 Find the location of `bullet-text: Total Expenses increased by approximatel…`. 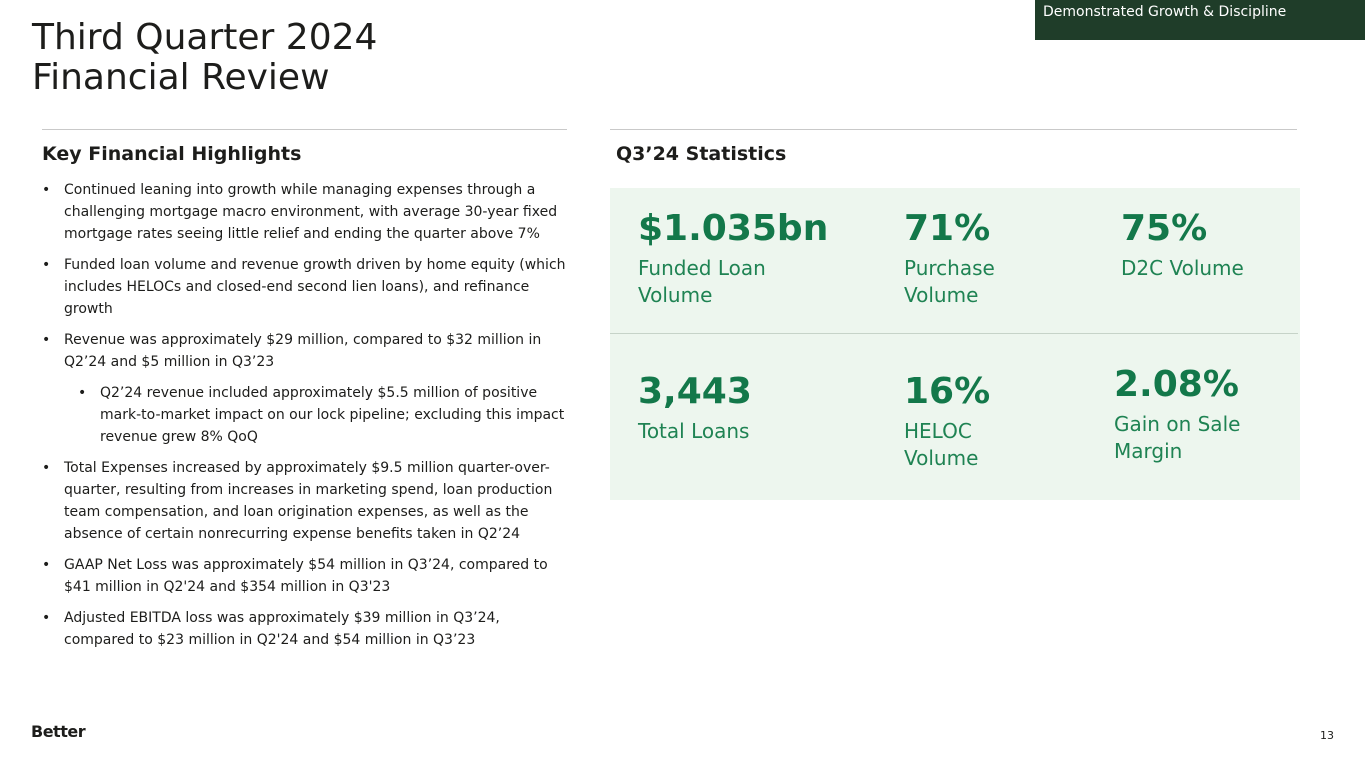

bullet-text: Total Expenses increased by approximatel… is located at coordinates (308, 501).